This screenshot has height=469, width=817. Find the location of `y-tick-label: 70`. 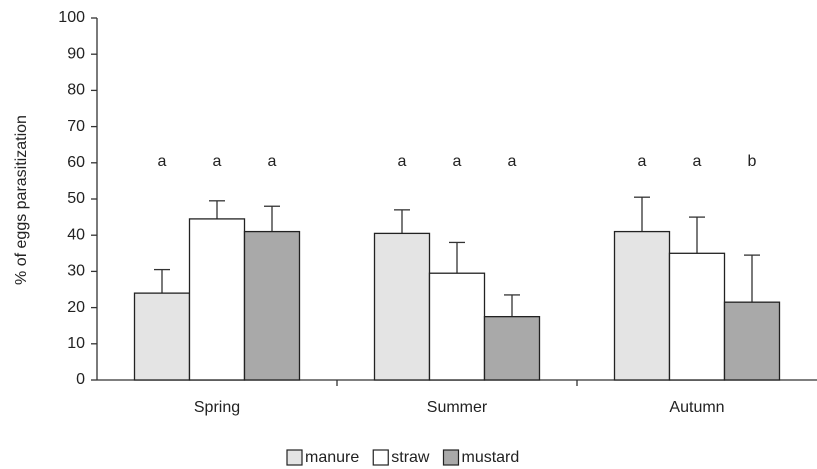

y-tick-label: 70 is located at coordinates (76, 126).